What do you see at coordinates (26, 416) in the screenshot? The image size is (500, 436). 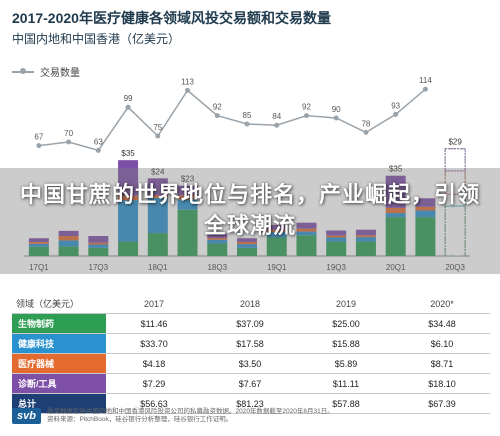 I see `svb-logo: svb` at bounding box center [26, 416].